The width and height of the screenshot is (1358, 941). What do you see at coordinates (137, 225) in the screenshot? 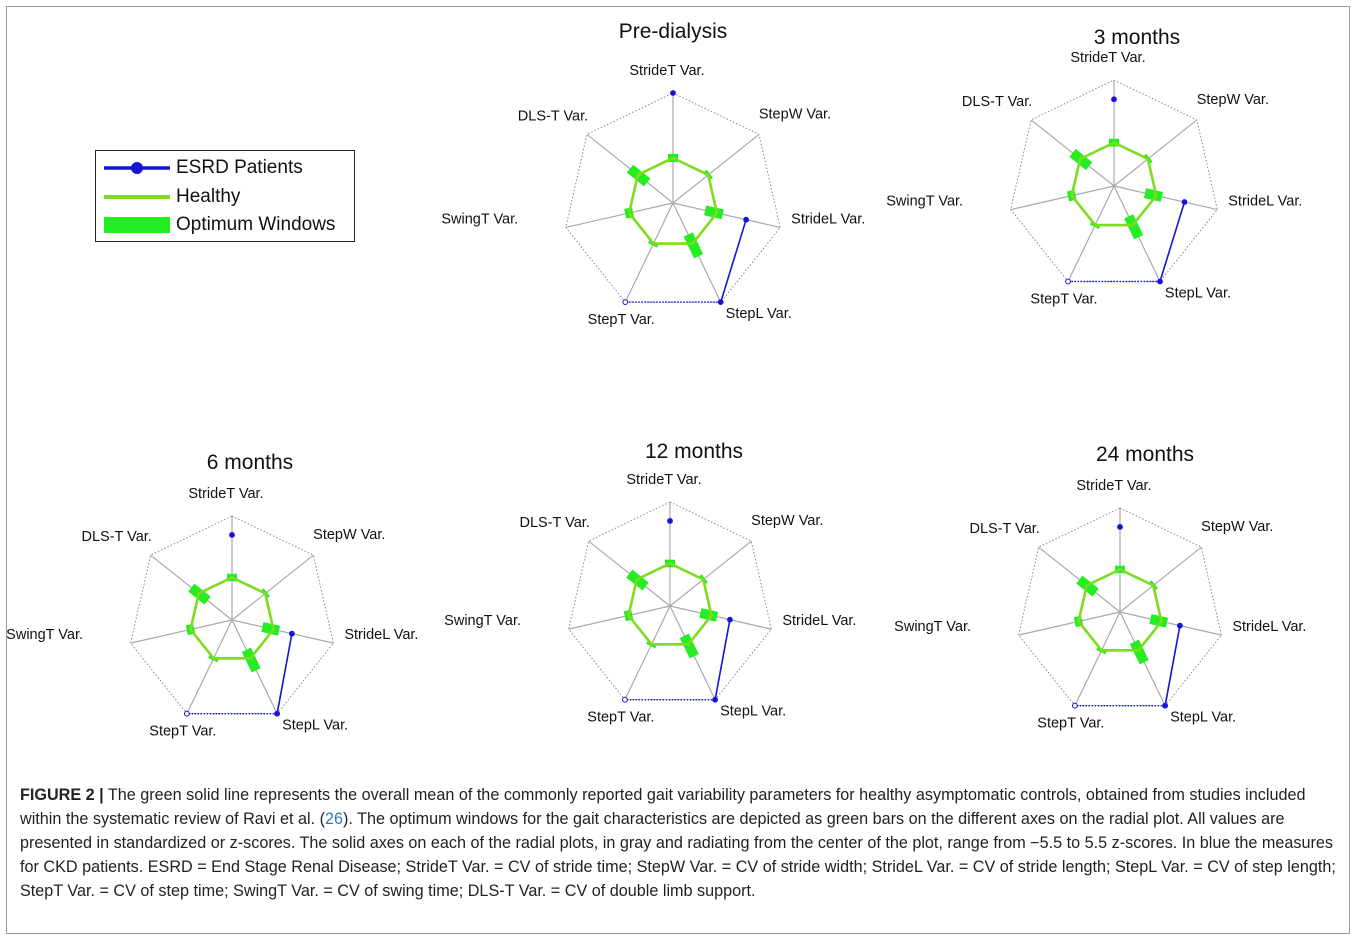
I see `legend-optimum-symbol` at bounding box center [137, 225].